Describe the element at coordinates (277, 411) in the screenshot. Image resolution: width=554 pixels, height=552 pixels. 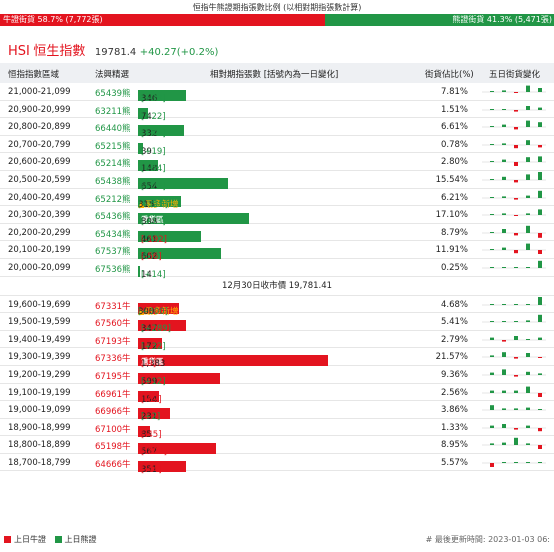
I see `table-row: 19,000-19,099 66966牛 231 [+2] 3.86%` at that location.